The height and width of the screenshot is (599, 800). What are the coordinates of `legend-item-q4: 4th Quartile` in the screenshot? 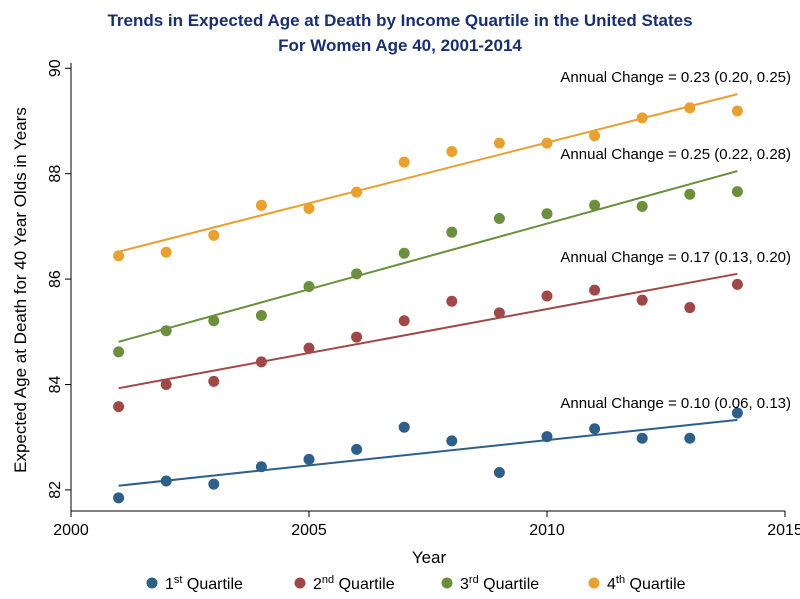 It's located at (637, 583).